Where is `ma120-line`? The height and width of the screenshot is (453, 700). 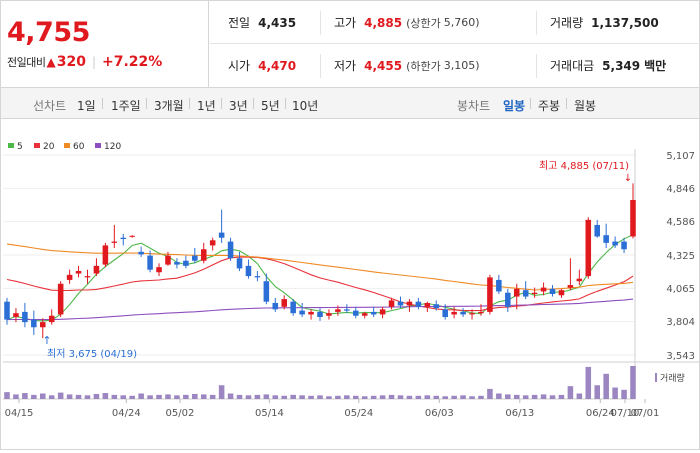
ma120-line is located at coordinates (320, 309).